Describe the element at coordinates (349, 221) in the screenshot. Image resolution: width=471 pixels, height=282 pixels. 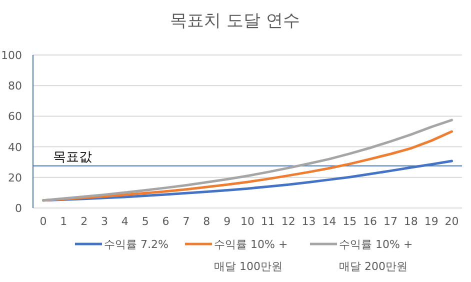
I see `x-tick-label: 15` at that location.